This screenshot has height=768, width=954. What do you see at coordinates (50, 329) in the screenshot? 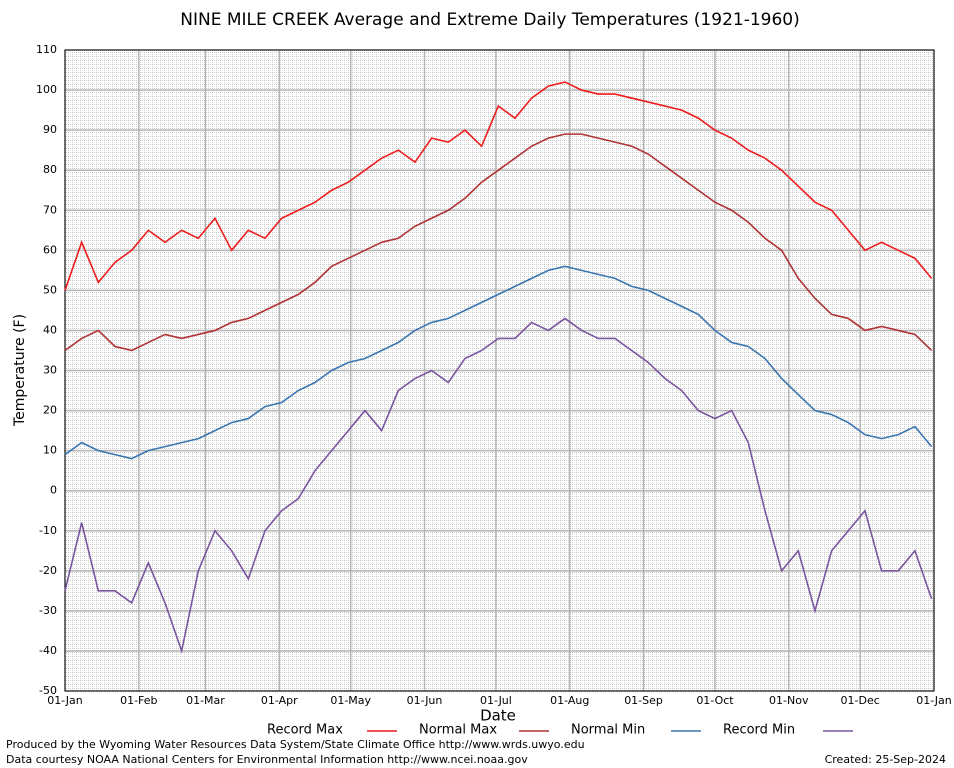
I see `y-tick-label: 40` at bounding box center [50, 329].